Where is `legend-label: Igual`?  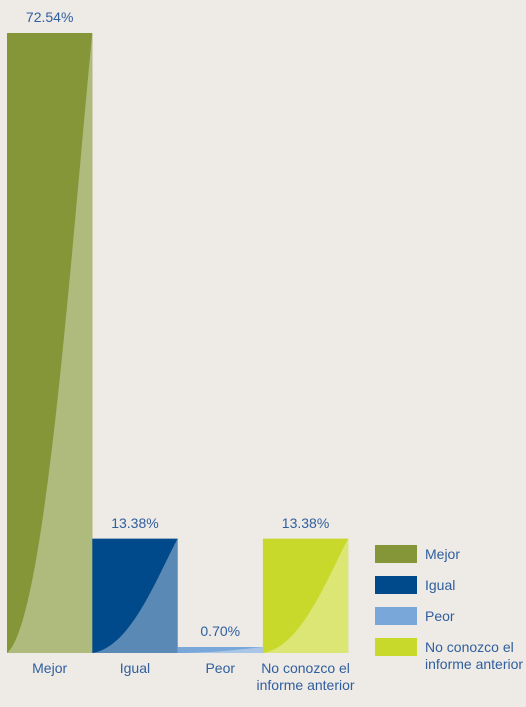
legend-label: Igual is located at coordinates (440, 585).